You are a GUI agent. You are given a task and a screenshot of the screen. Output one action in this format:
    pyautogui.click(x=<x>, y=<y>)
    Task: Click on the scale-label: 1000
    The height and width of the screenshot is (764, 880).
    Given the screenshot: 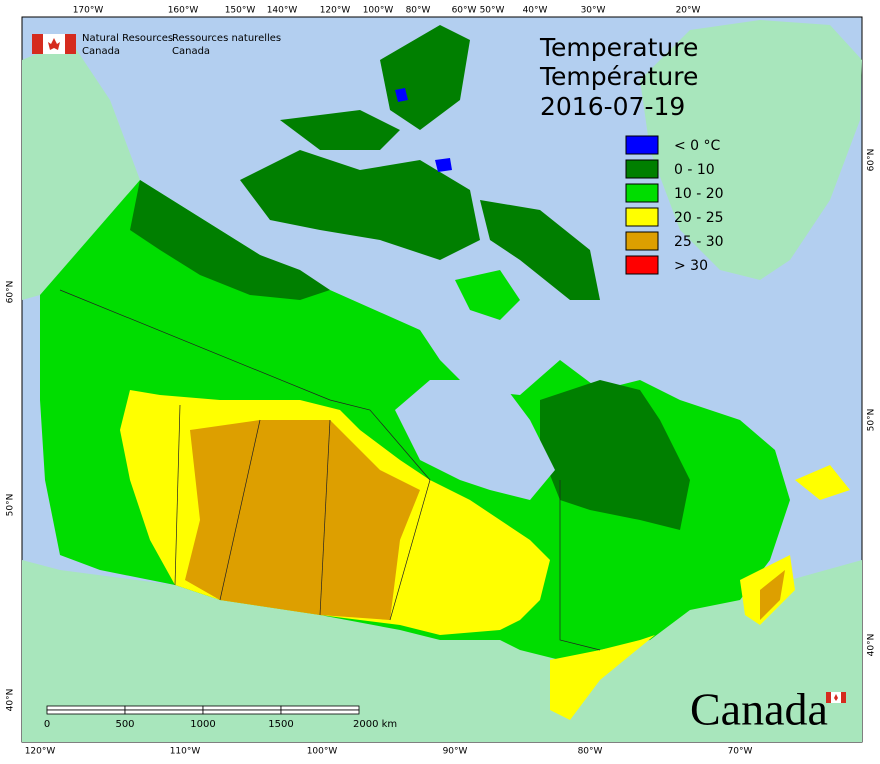 What is the action you would take?
    pyautogui.click(x=202, y=724)
    